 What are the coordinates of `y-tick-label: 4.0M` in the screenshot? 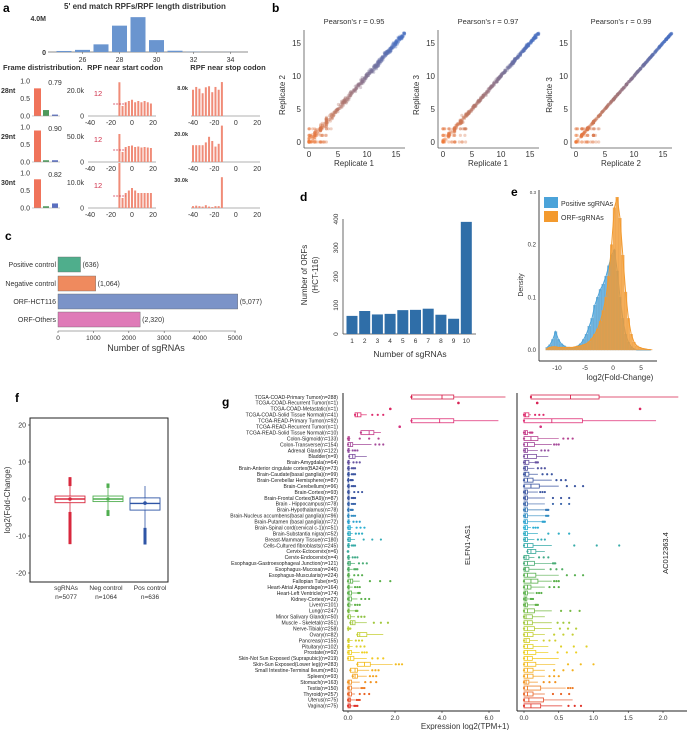 It's located at (38, 19).